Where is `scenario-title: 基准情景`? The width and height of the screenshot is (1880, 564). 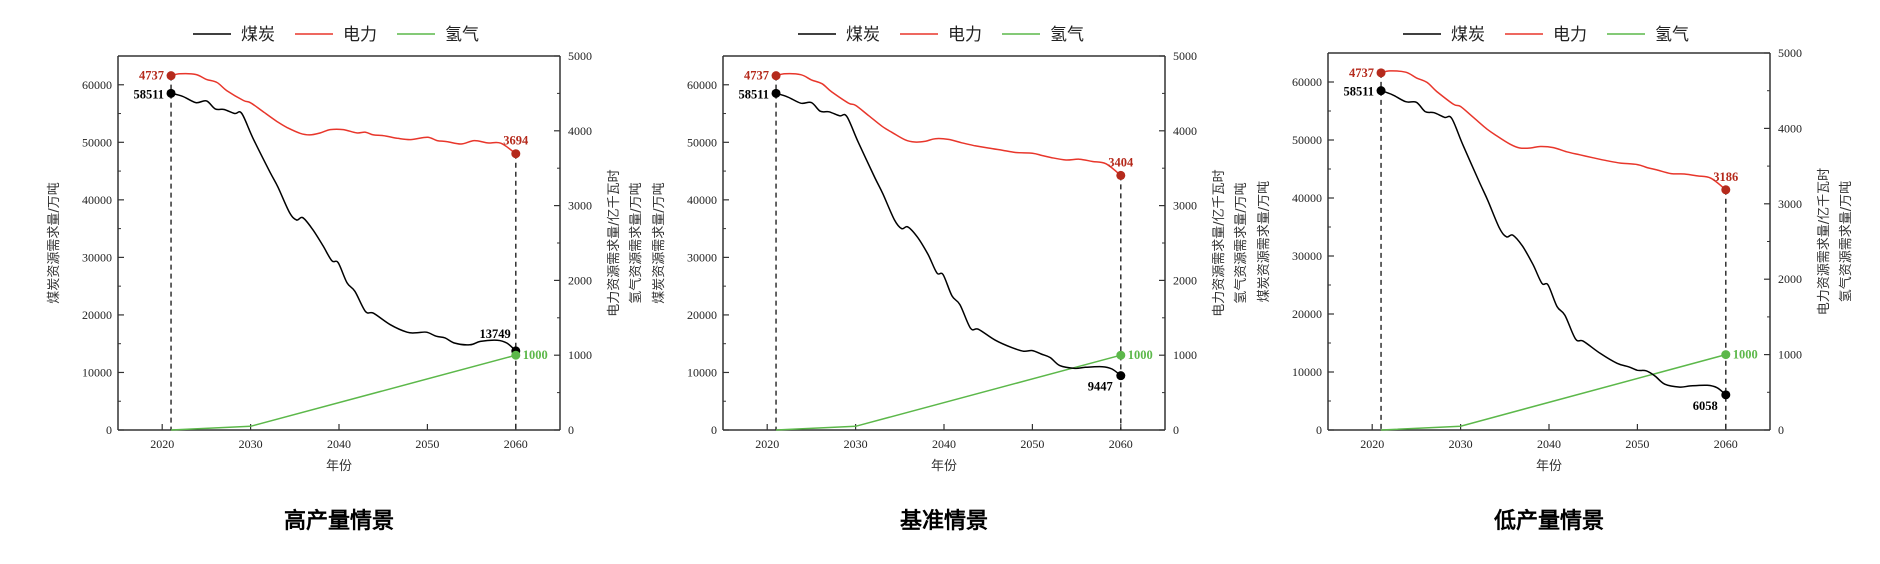 scenario-title: 基准情景 is located at coordinates (944, 521).